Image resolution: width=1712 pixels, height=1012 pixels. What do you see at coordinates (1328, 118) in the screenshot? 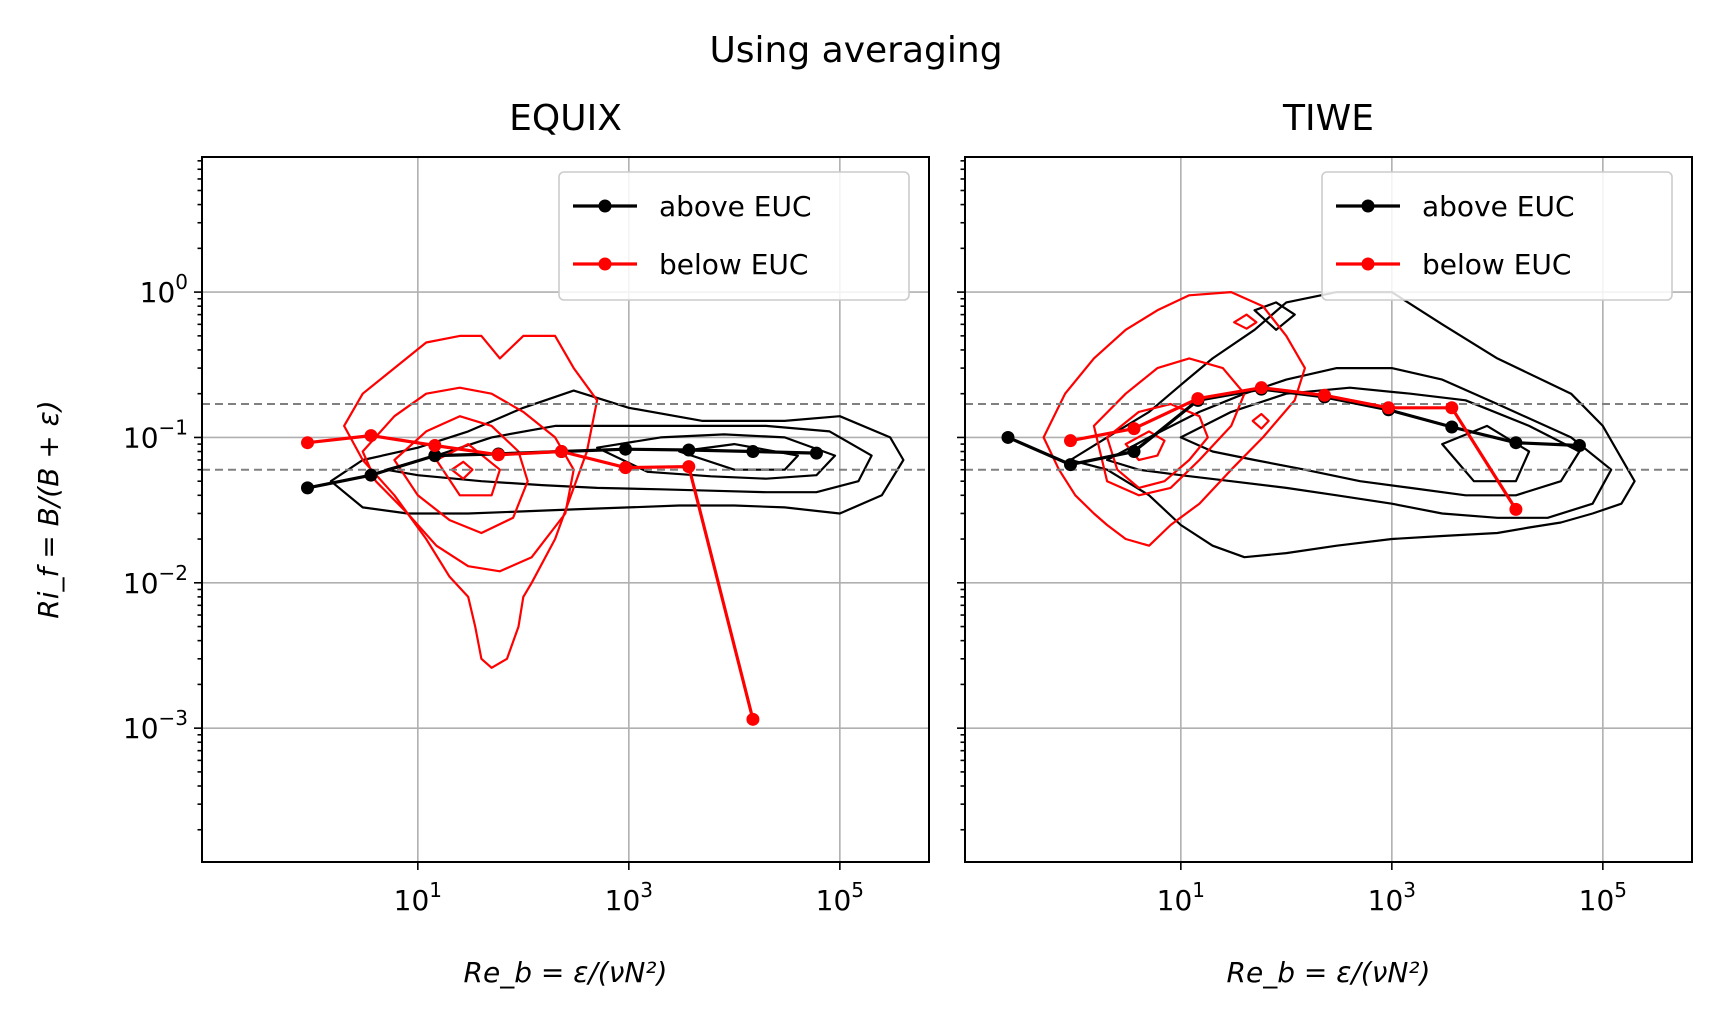
I see `panel-title: TIWE` at bounding box center [1328, 118].